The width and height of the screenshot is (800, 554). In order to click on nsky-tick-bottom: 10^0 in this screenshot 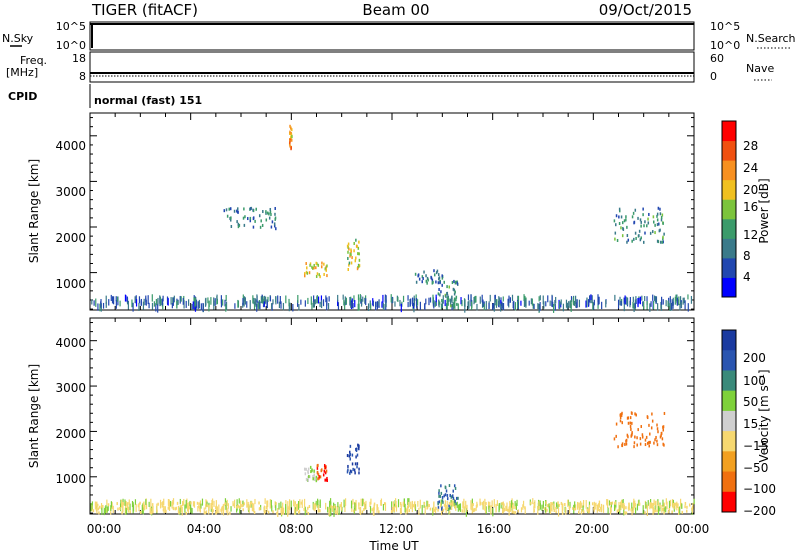, I will do `click(71, 45)`.